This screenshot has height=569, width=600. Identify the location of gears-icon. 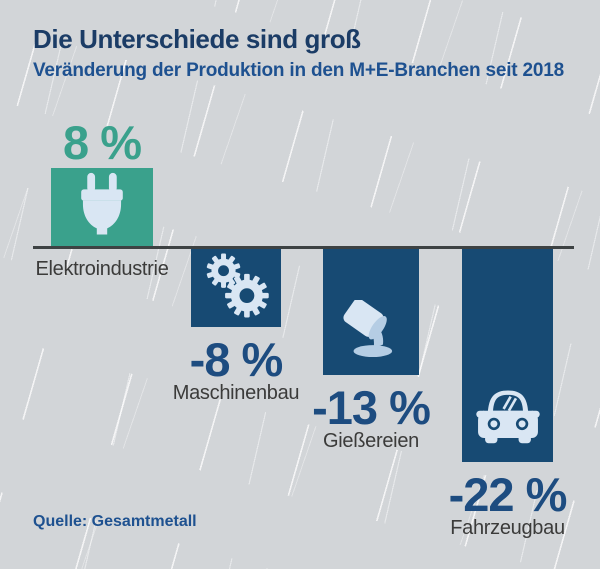
(236, 288).